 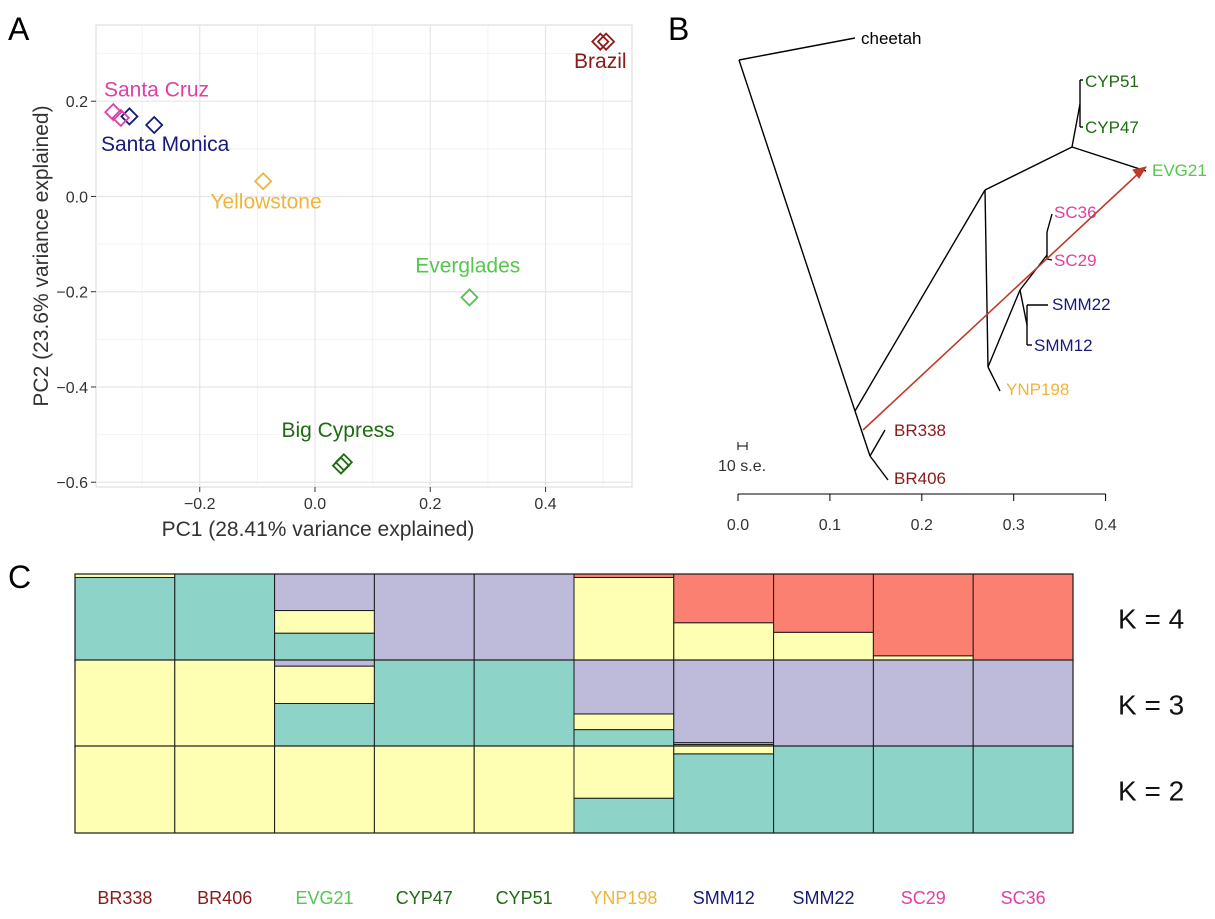 What do you see at coordinates (324, 898) in the screenshot?
I see `sample-label-evg21: EVG21` at bounding box center [324, 898].